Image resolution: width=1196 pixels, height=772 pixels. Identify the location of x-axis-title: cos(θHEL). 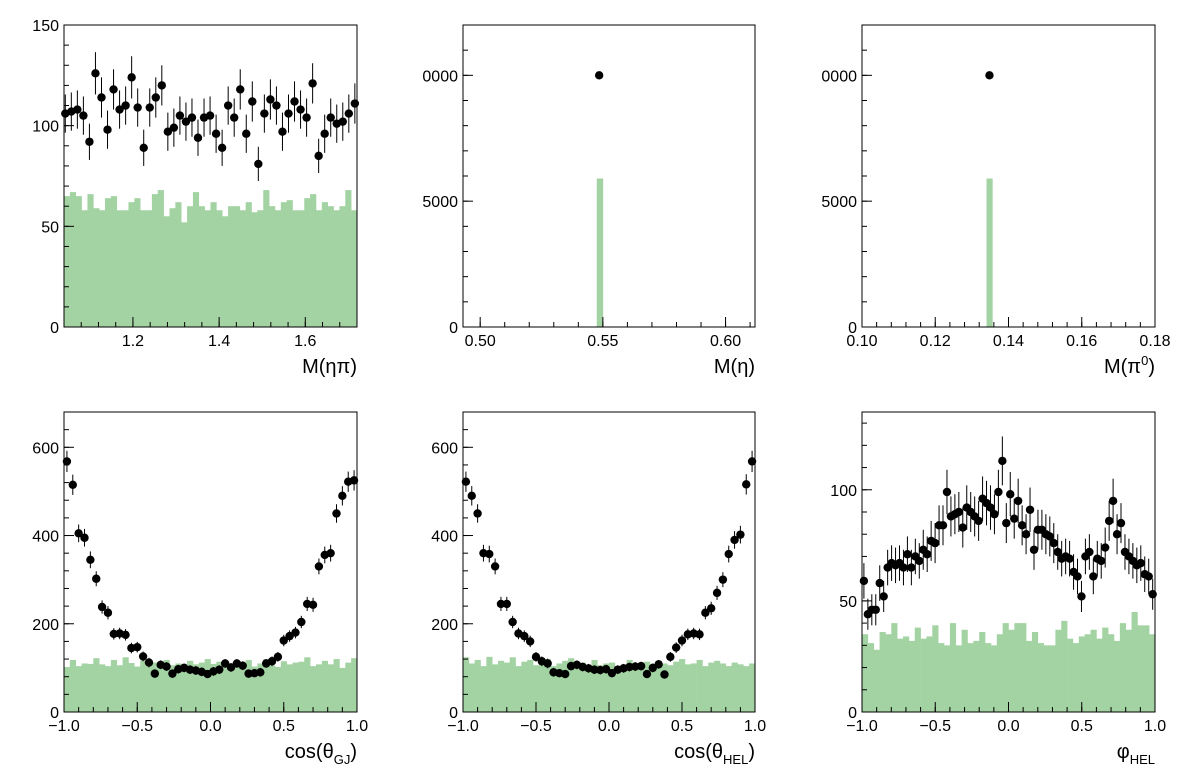
(714, 754).